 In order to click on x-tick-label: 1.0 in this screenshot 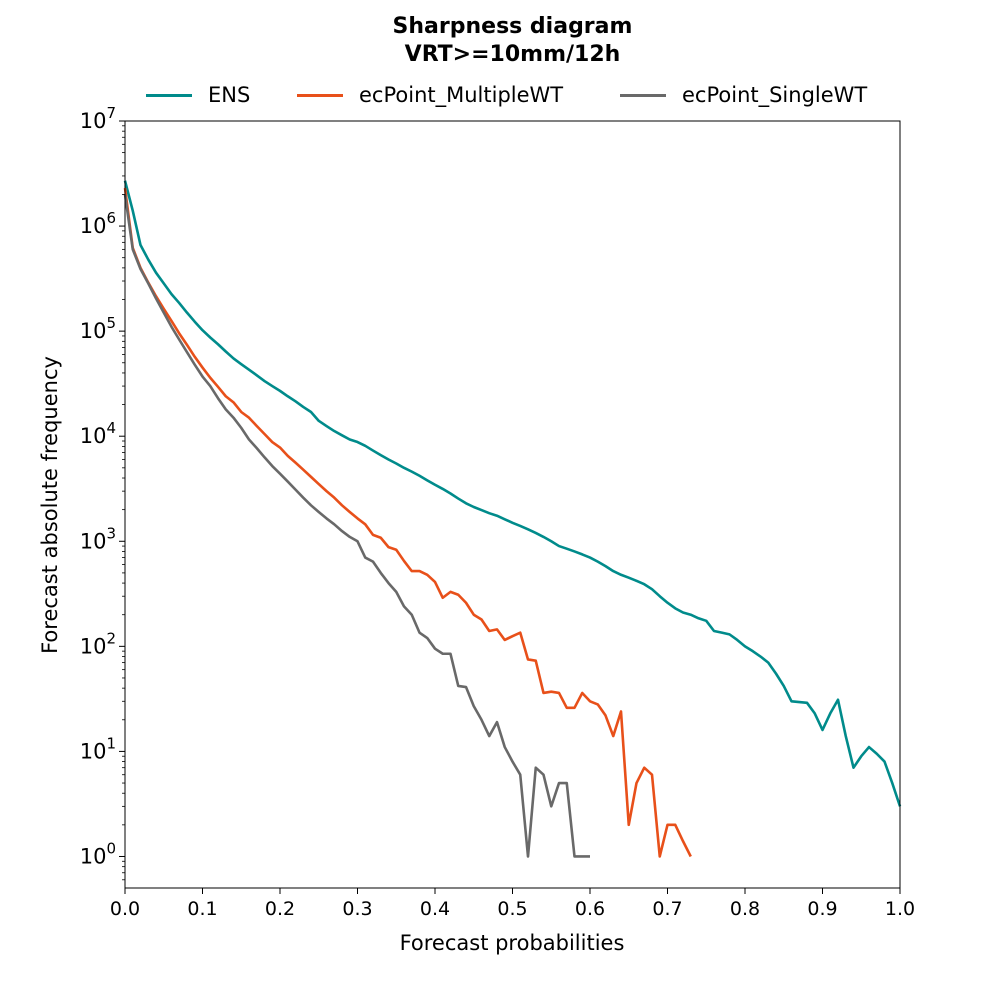, I will do `click(900, 909)`.